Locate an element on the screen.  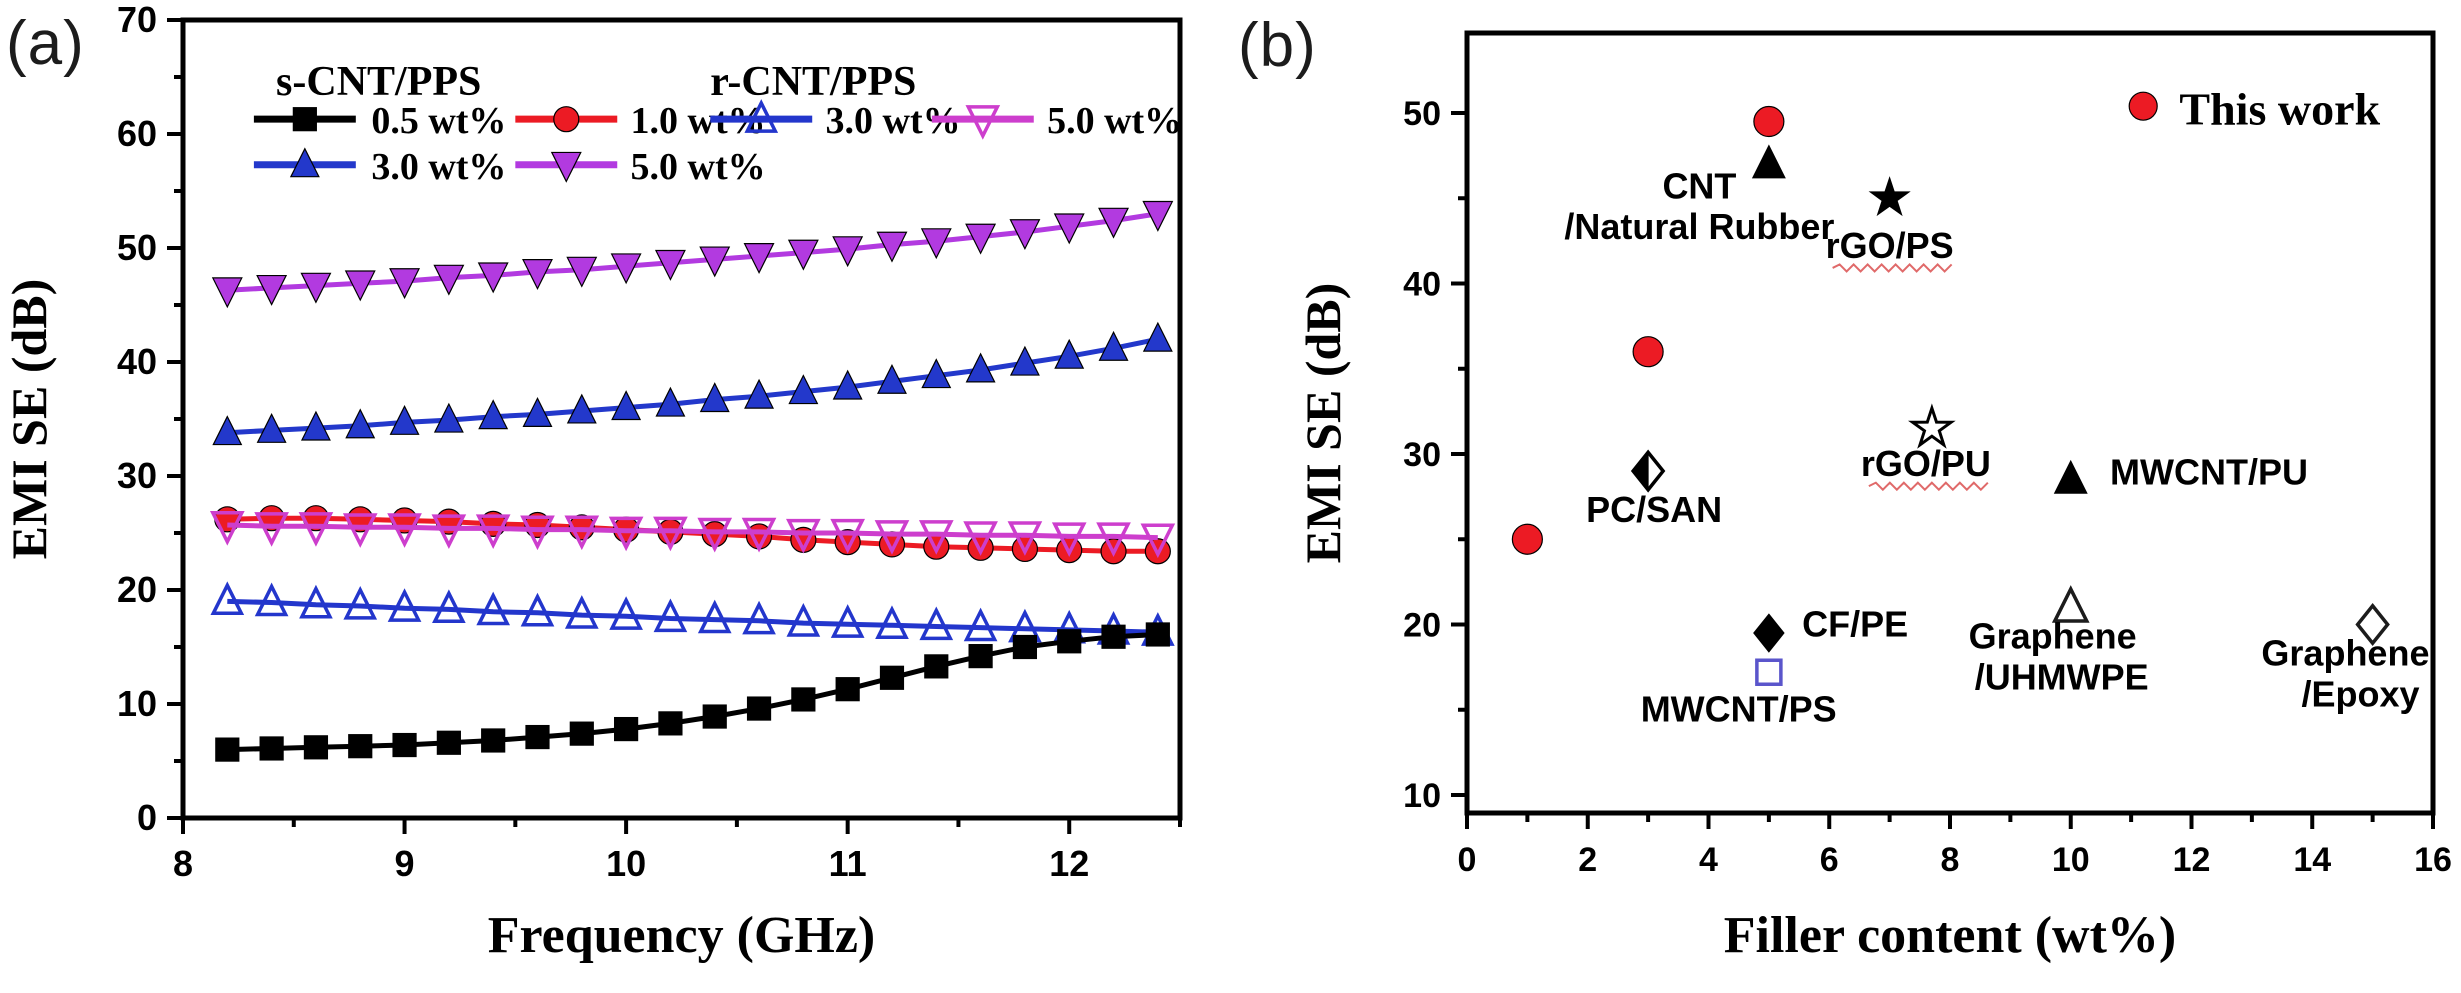
series-s-cnt-pps-0-5-wt is located at coordinates (692, 692).